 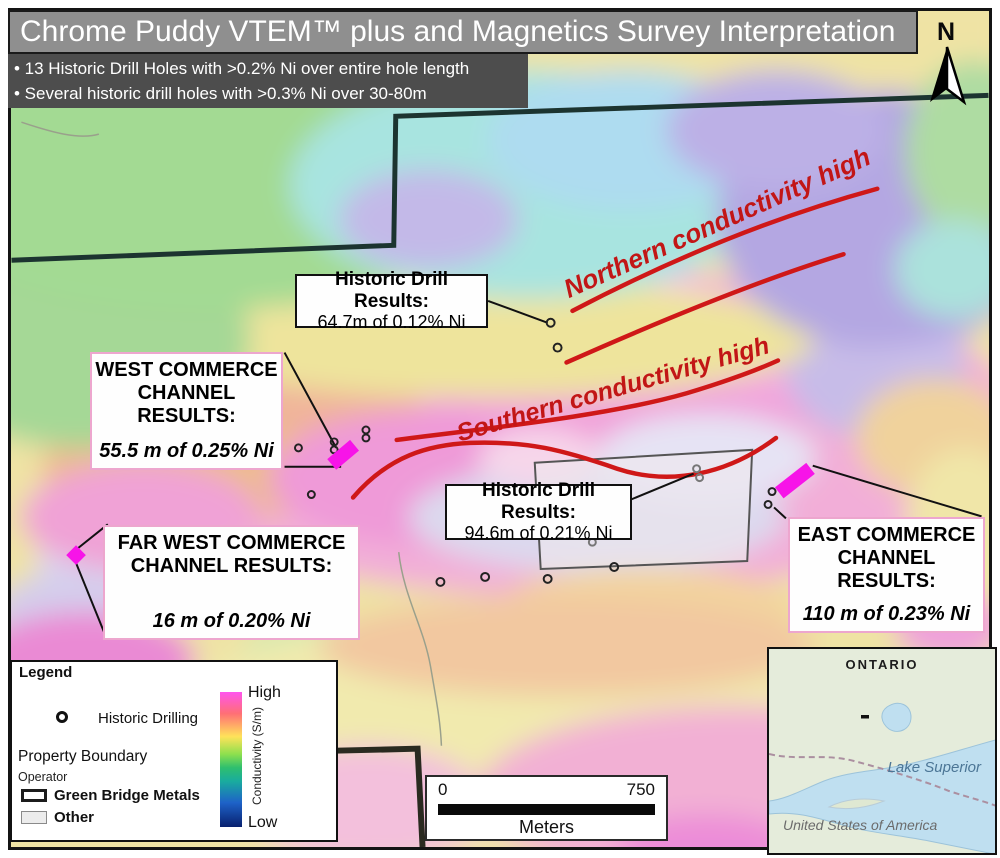 I want to click on callout-title: EAST COMMERCE CHANNEL RESULTS:, so click(x=886, y=558).